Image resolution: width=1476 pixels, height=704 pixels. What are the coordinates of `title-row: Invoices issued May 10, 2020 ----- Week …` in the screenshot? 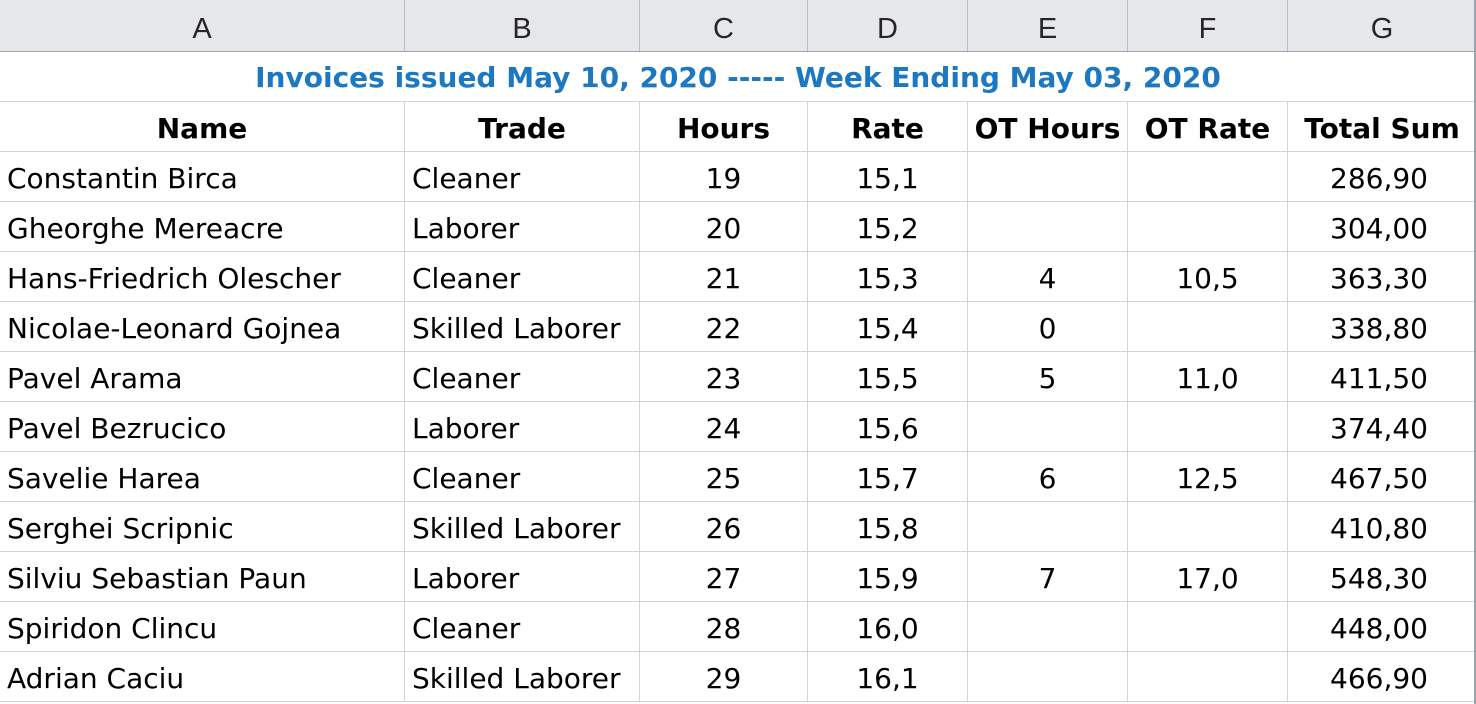 It's located at (738, 77).